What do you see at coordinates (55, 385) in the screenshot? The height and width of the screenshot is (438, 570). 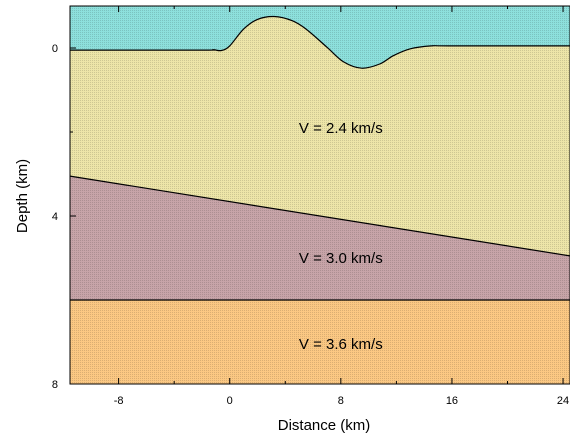 I see `y-tick-label: 8` at bounding box center [55, 385].